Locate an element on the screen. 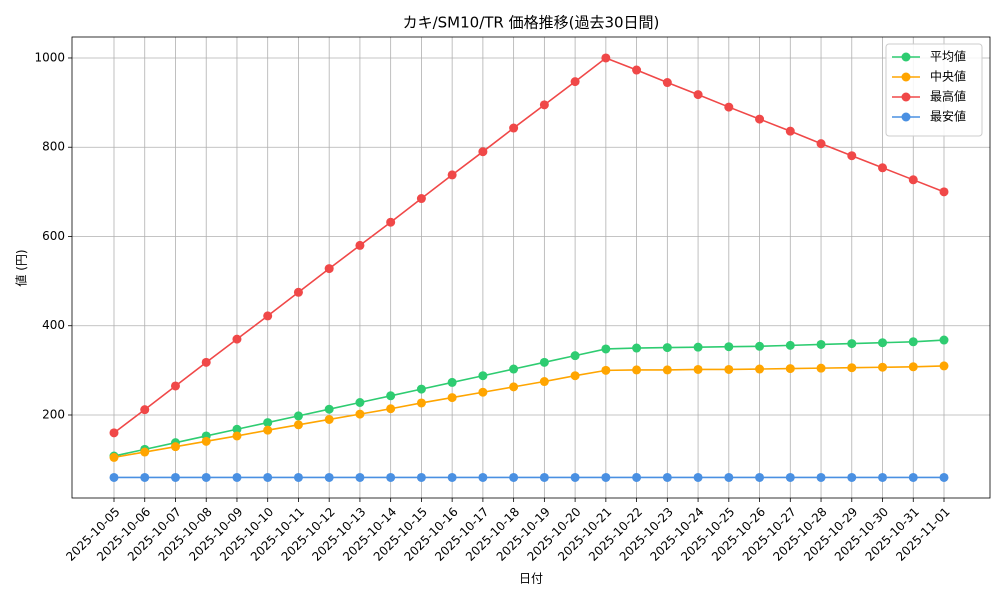 The image size is (1000, 600). legend-label: 中央値 is located at coordinates (948, 76).